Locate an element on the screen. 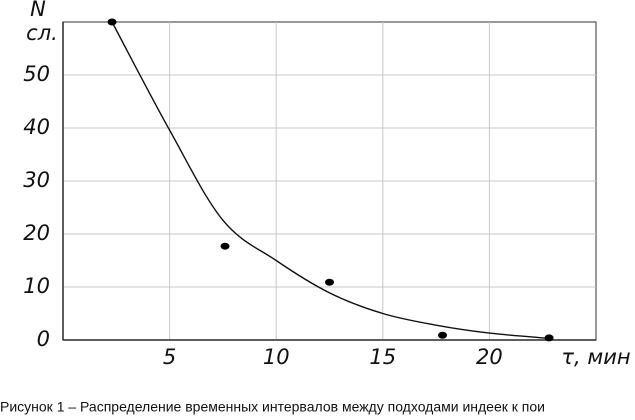  x-axis-label: τ, мин is located at coordinates (595, 357).